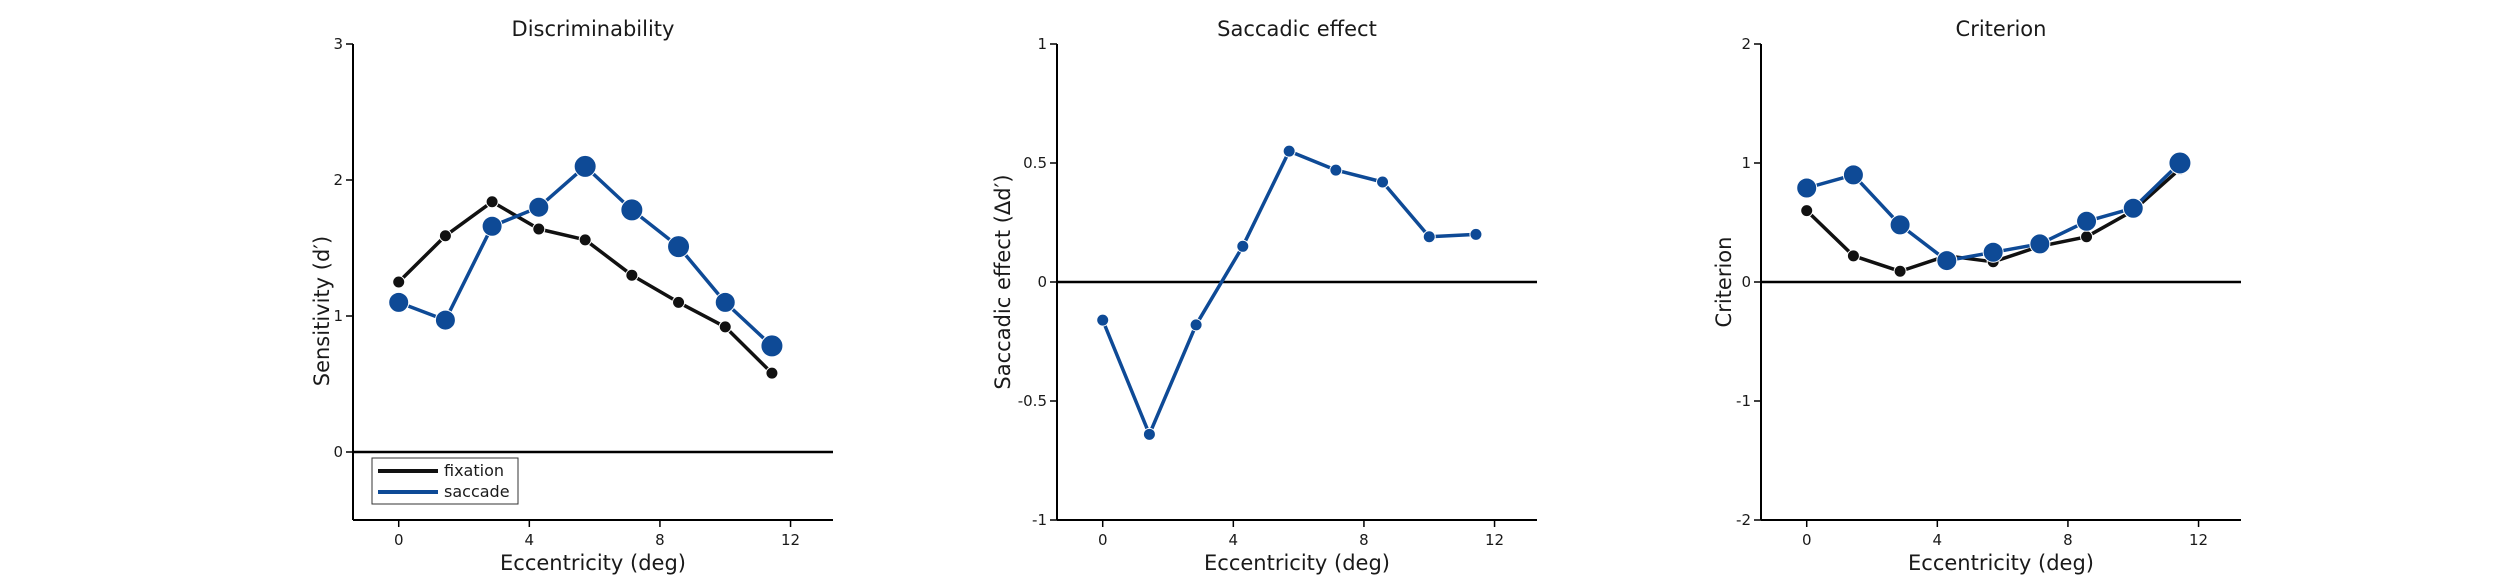 The image size is (2495, 583). Describe the element at coordinates (1724, 282) in the screenshot. I see `y-axis-label: Criterion` at that location.